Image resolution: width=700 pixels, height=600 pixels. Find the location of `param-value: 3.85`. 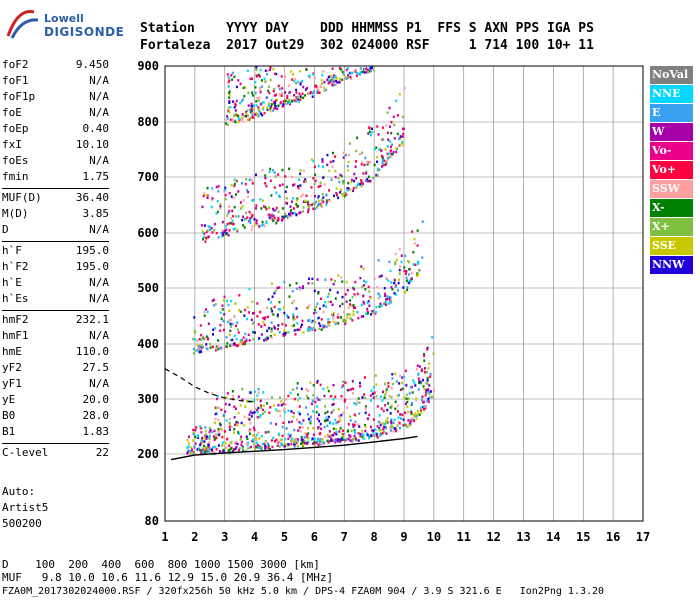

param-value: 3.85 is located at coordinates (96, 213).